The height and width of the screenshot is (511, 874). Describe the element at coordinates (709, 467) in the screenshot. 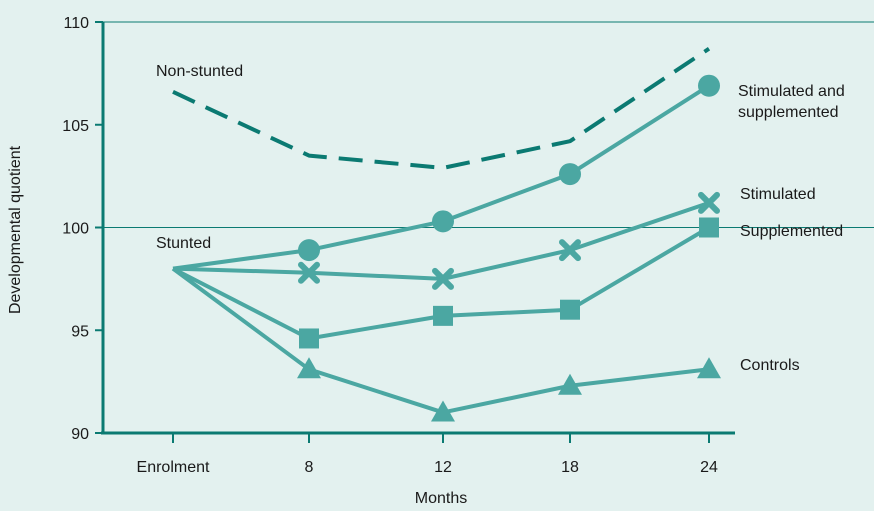

I see `x-tick-label-24: 24` at that location.